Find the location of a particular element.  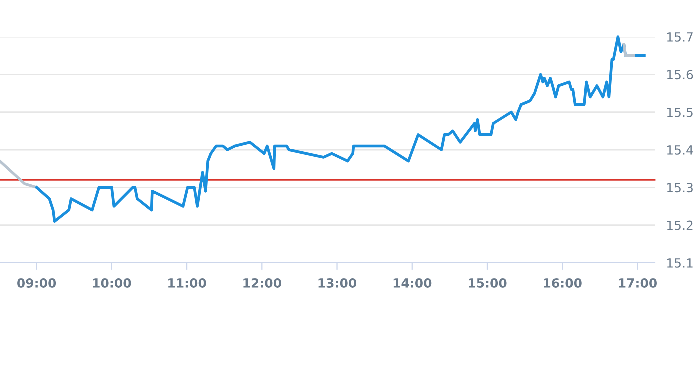

x-tick-label: 17:00 is located at coordinates (638, 283).